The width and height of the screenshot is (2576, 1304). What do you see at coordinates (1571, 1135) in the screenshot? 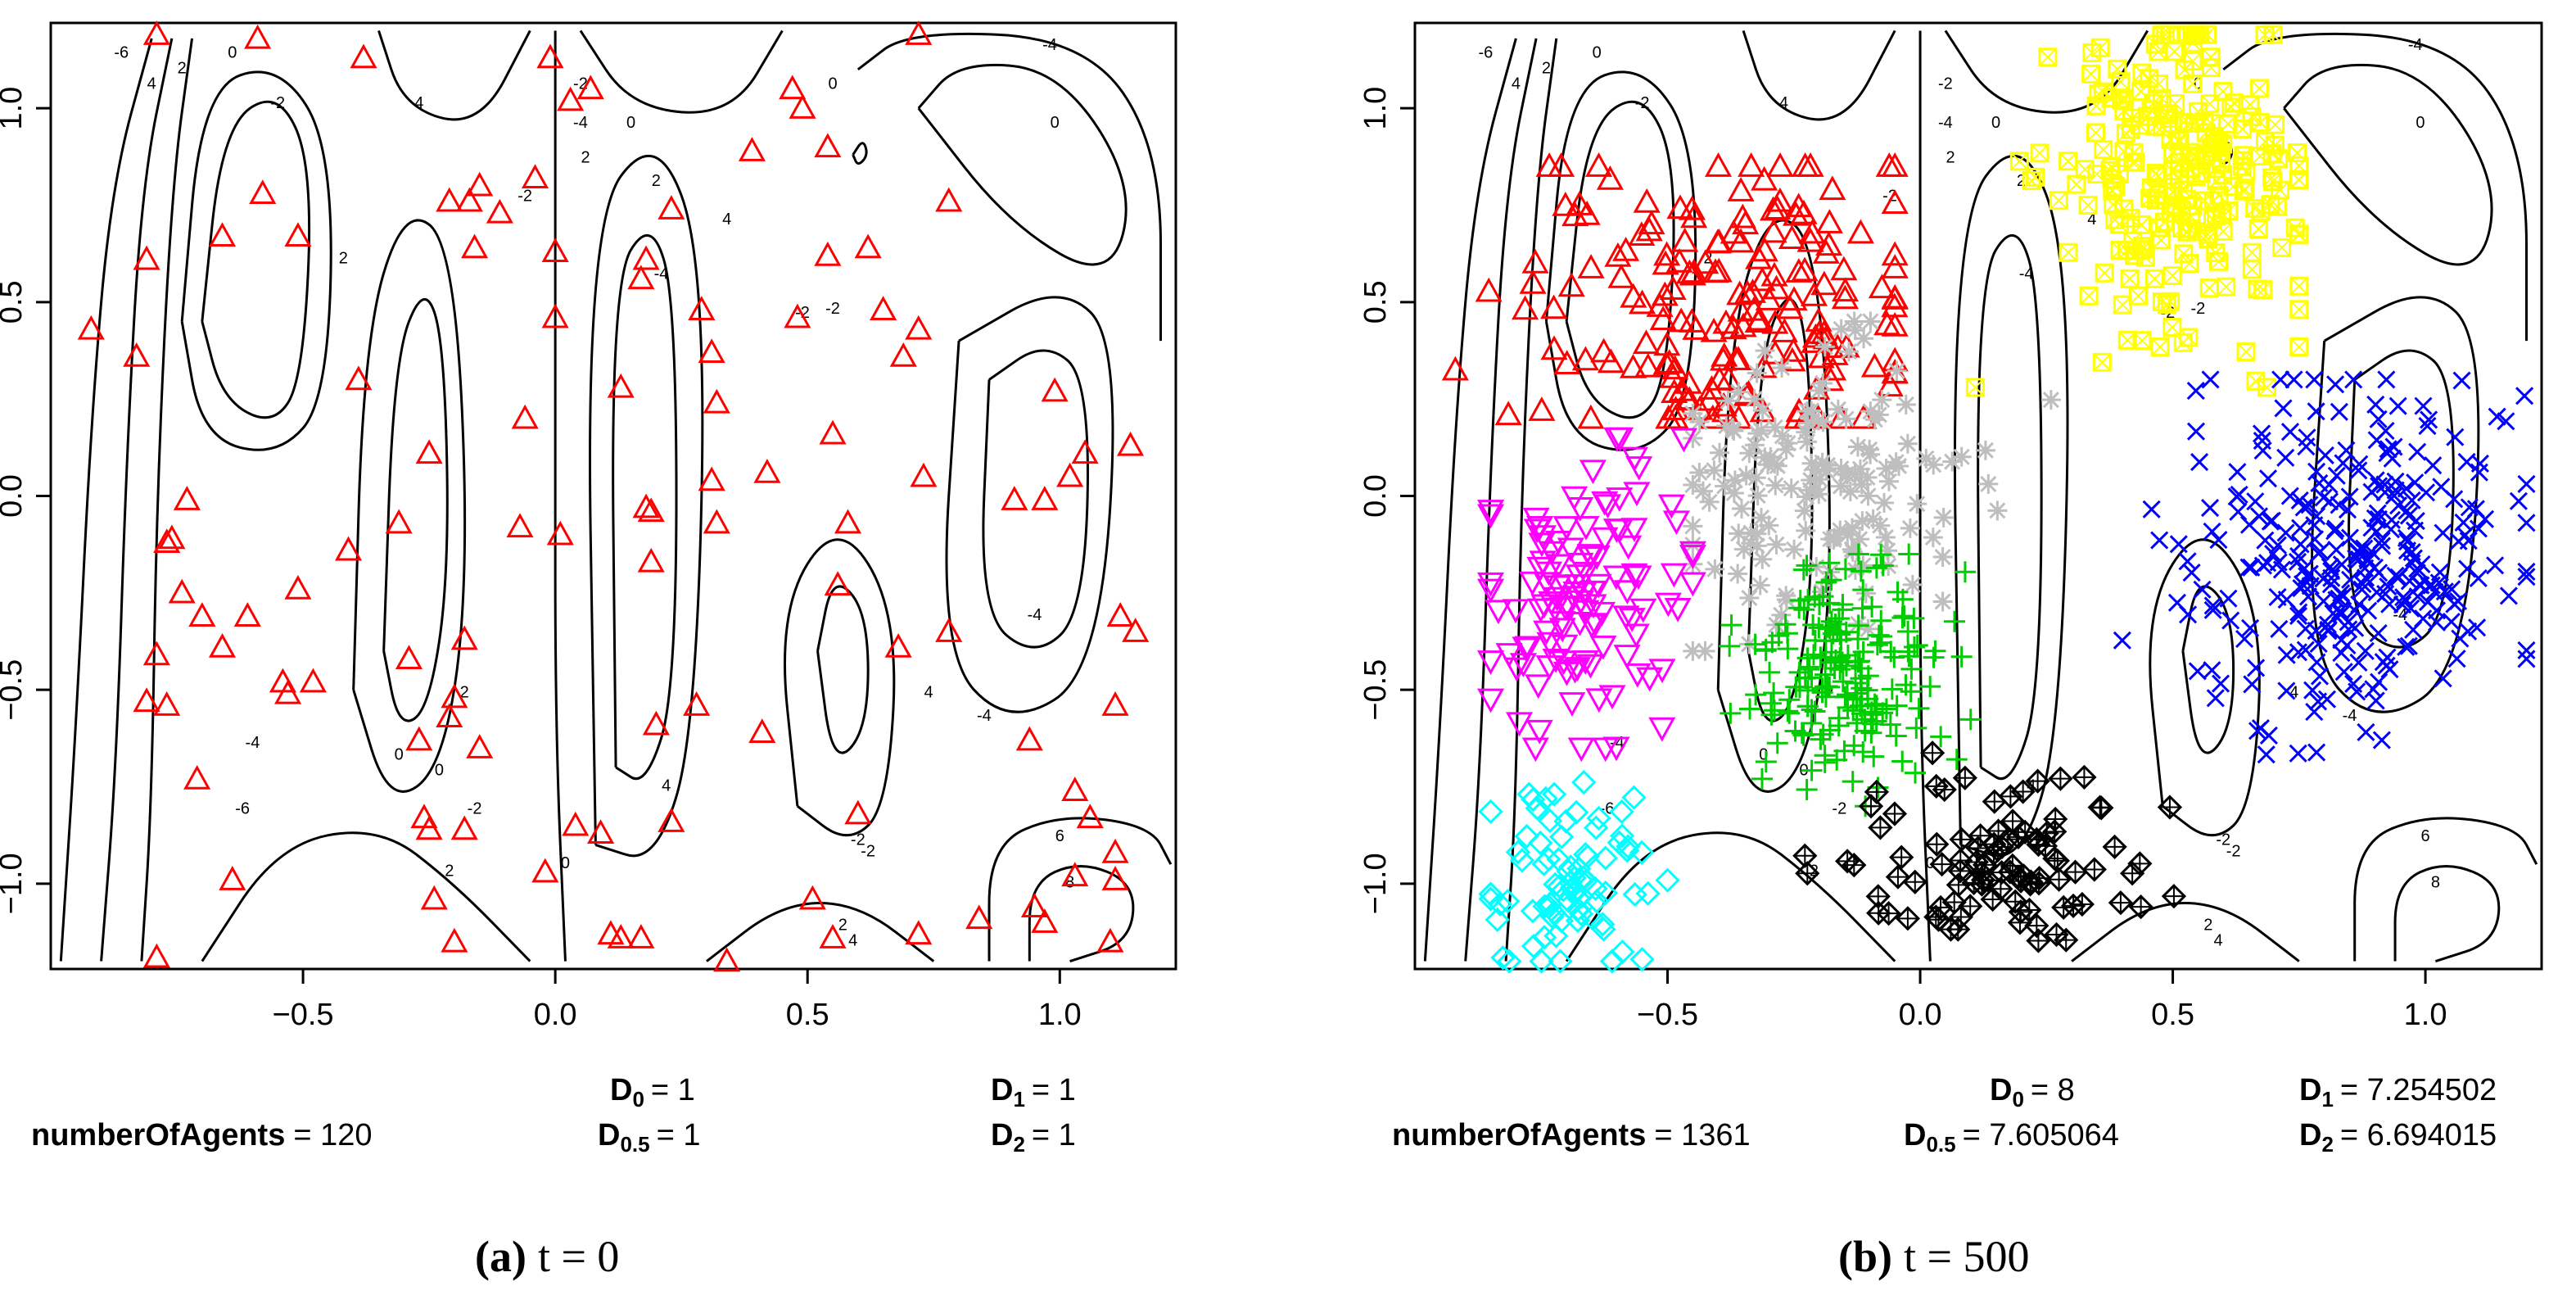
I see `agents-stat-b: numberOfAgents = 1361` at bounding box center [1571, 1135].